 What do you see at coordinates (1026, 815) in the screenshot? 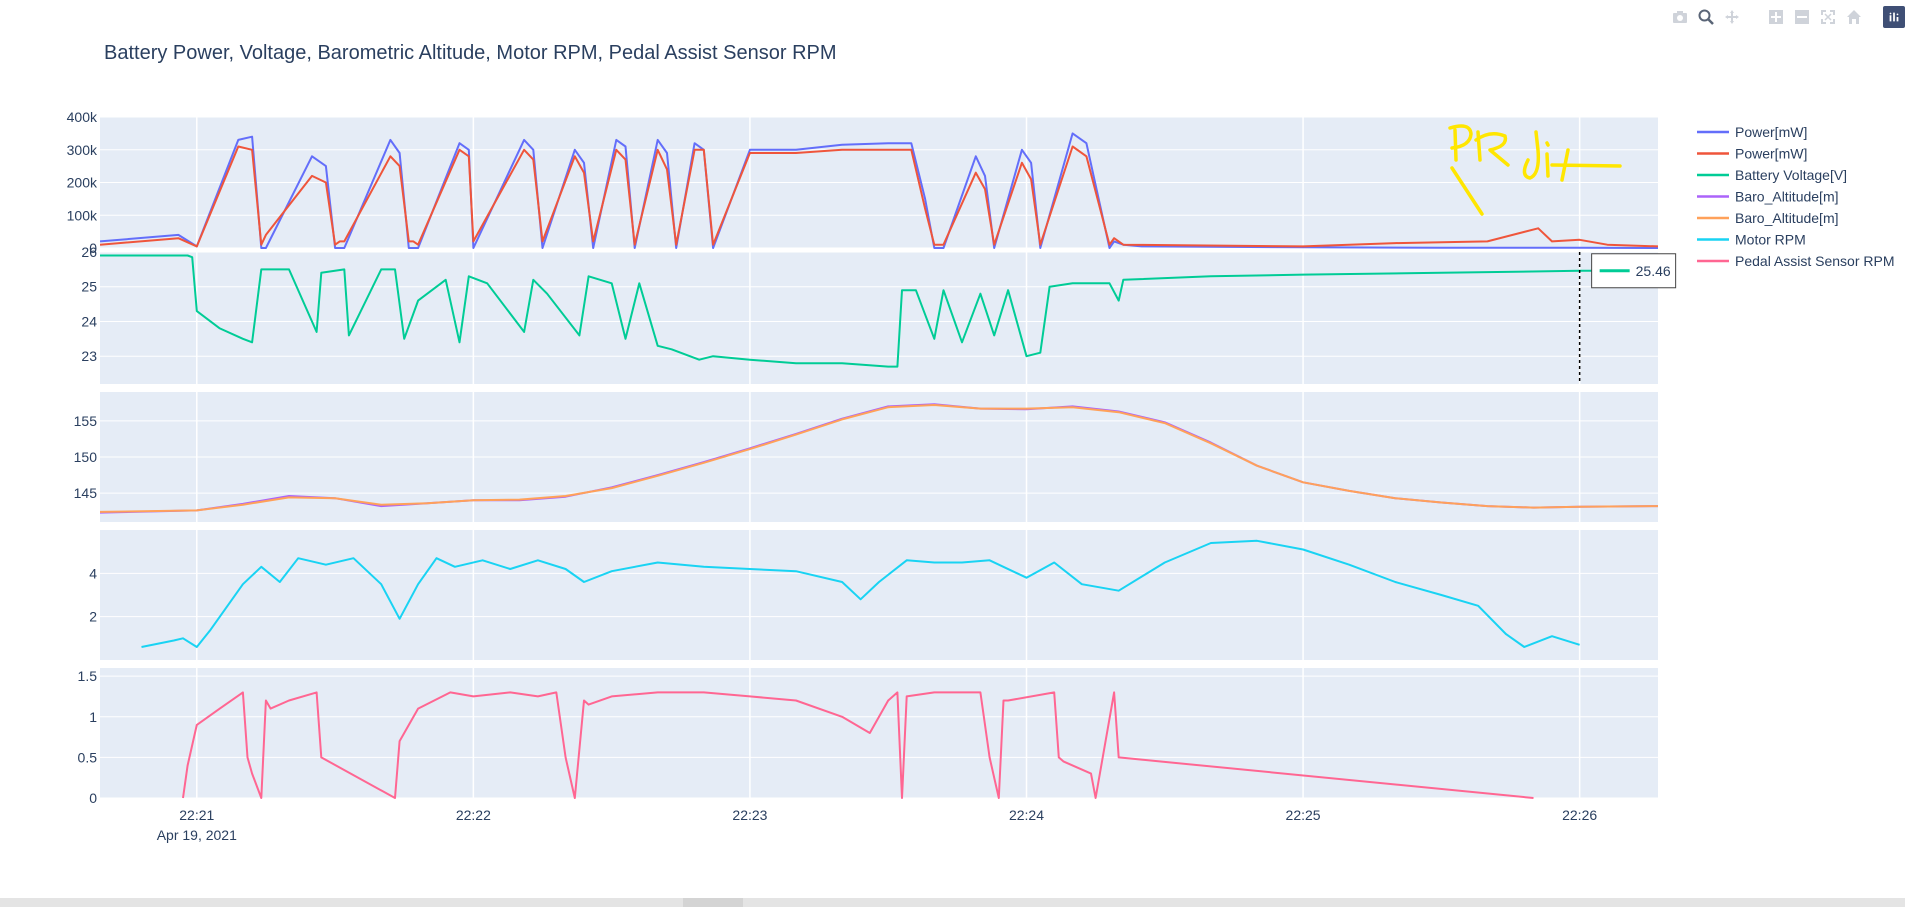
I see `x-tick-label: 22:24` at bounding box center [1026, 815].